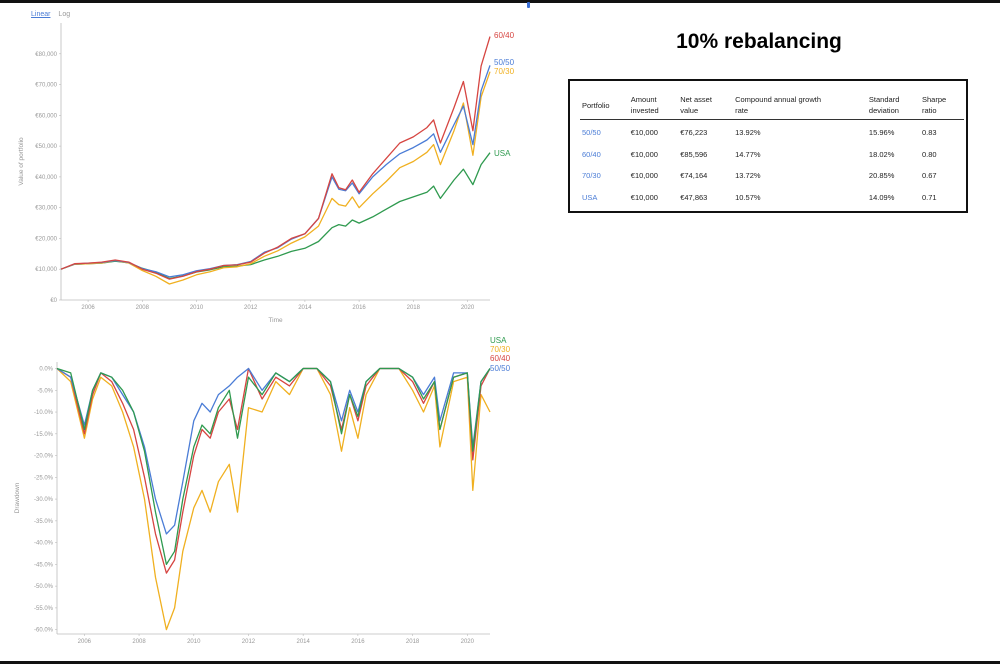 The height and width of the screenshot is (667, 1000). I want to click on portfolio-link: USA, so click(590, 197).